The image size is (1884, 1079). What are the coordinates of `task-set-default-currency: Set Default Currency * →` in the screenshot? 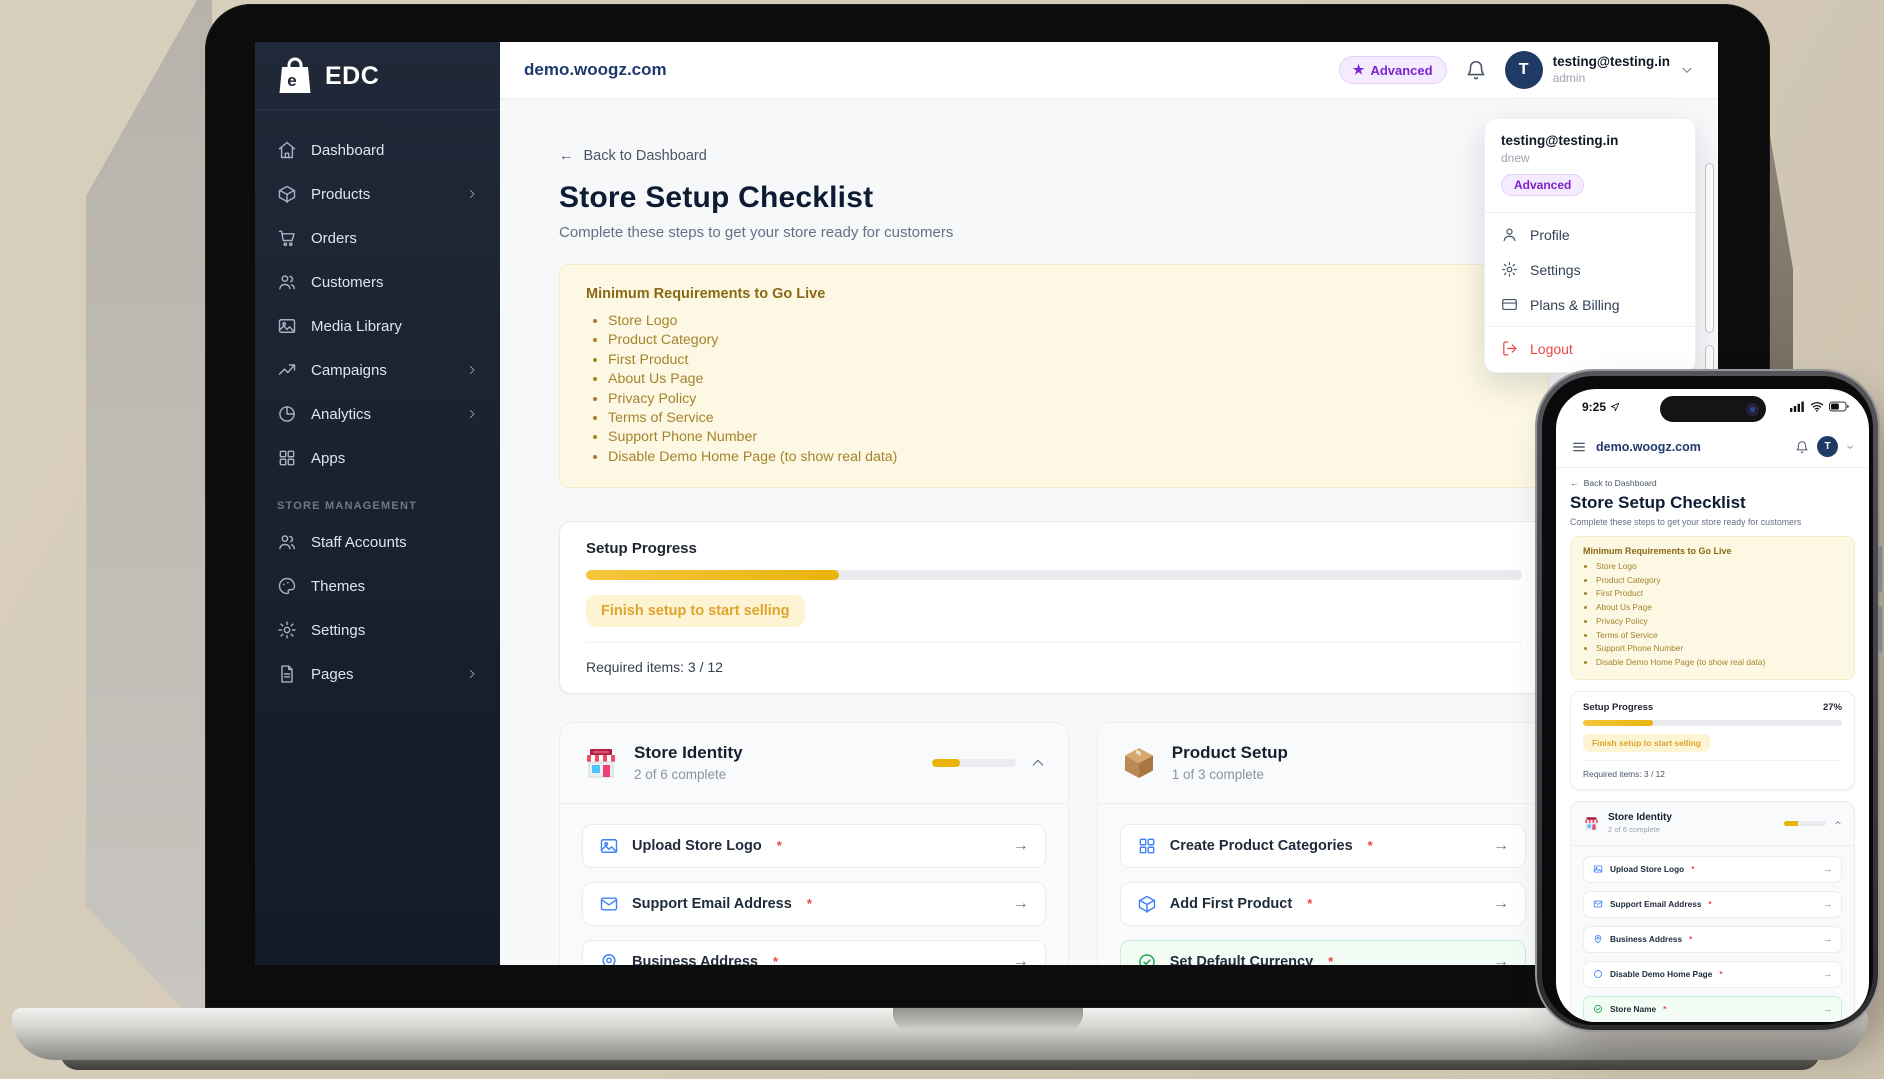 It's located at (1322, 952).